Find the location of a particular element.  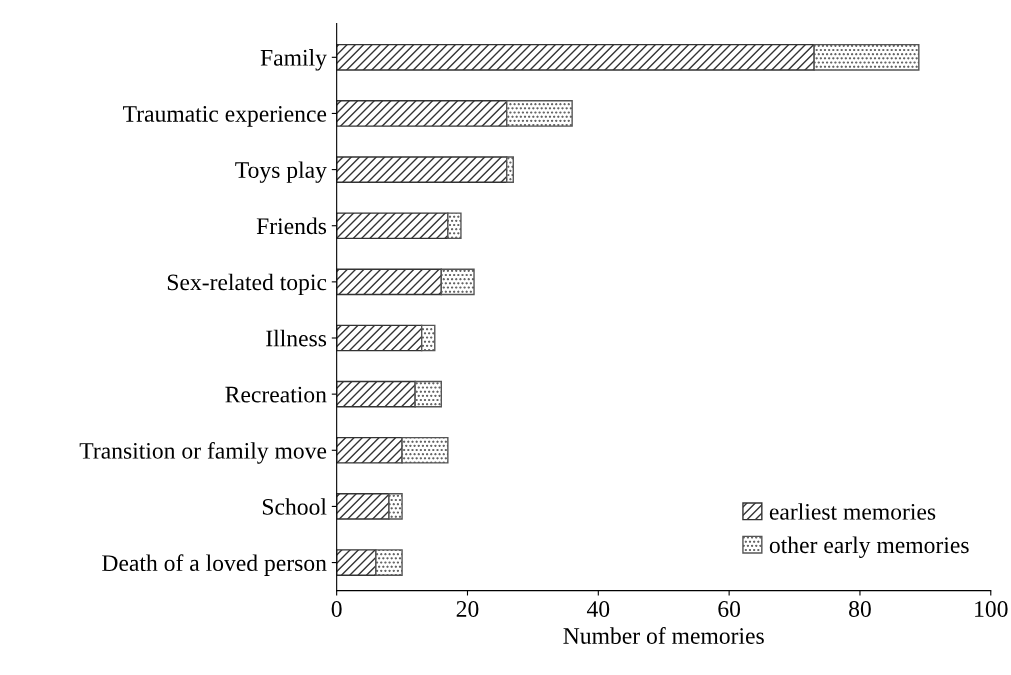

y-tick-label: Family is located at coordinates (293, 60).